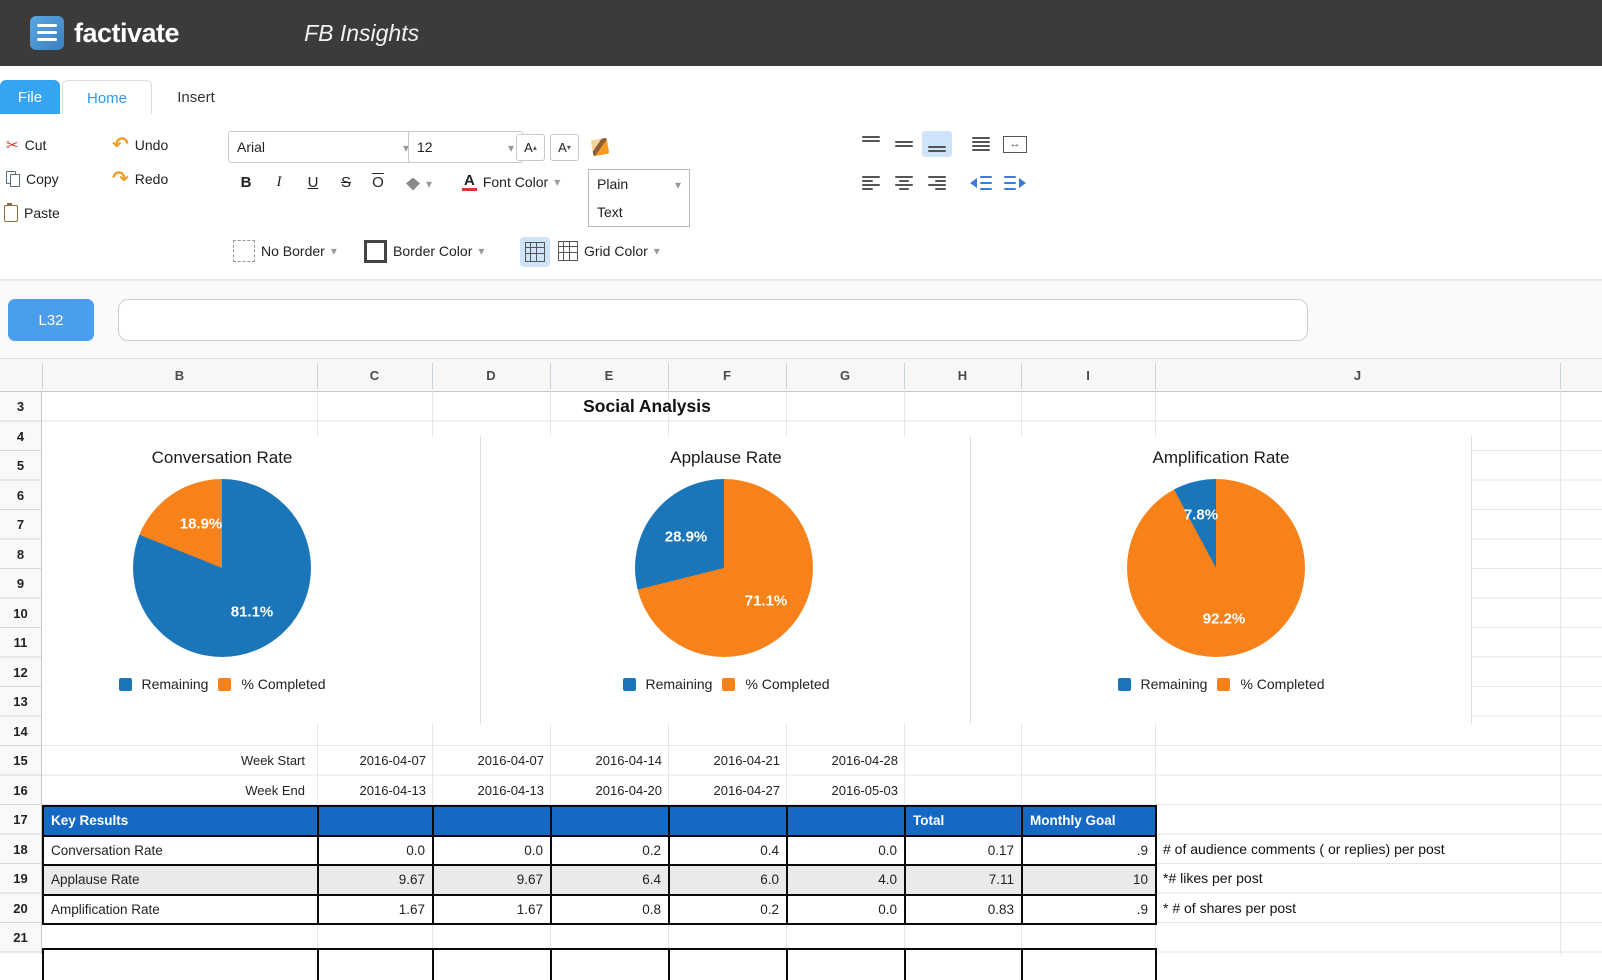 The width and height of the screenshot is (1602, 980). What do you see at coordinates (140, 179) in the screenshot?
I see `redo-button: ↷ Redo` at bounding box center [140, 179].